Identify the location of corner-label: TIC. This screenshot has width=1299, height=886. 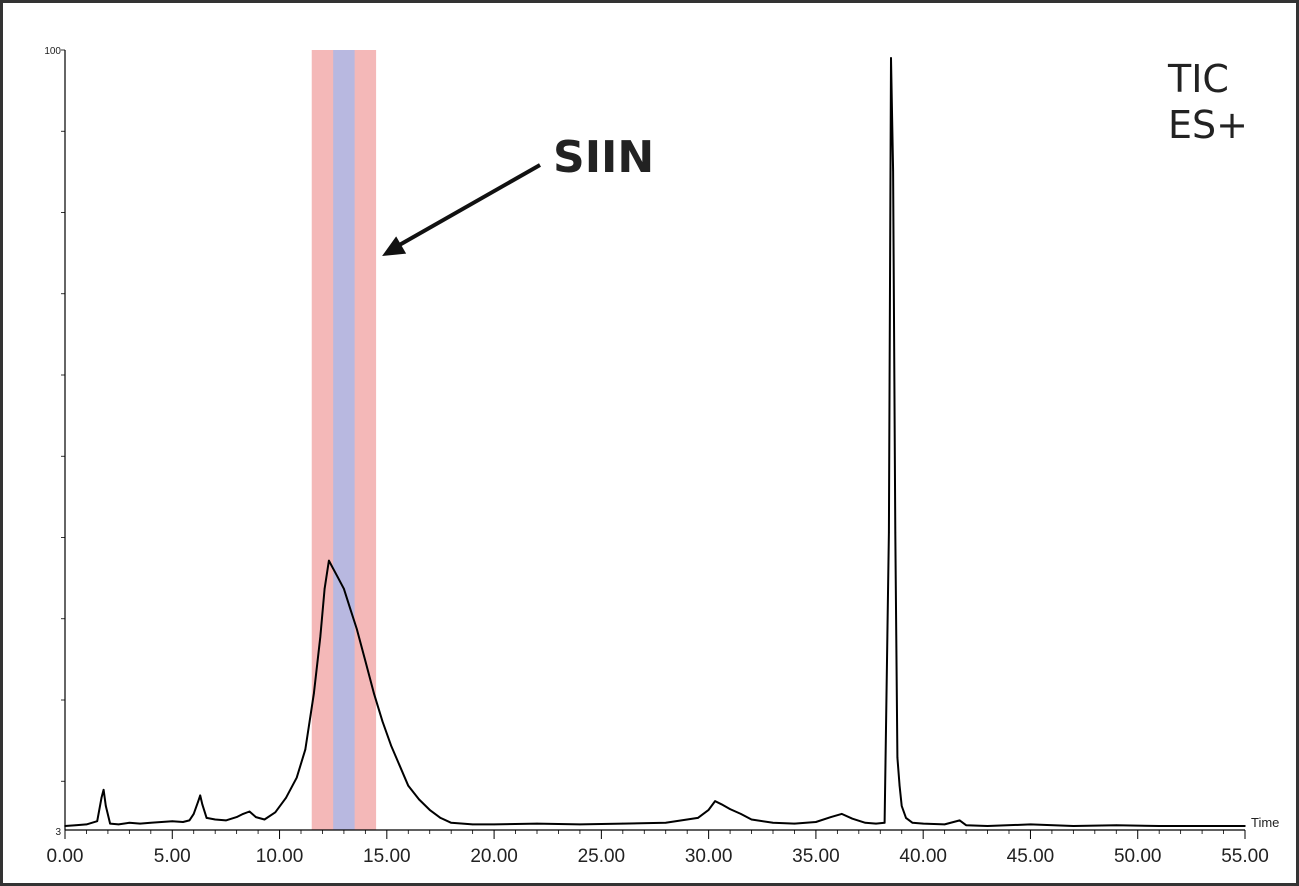
(1198, 79).